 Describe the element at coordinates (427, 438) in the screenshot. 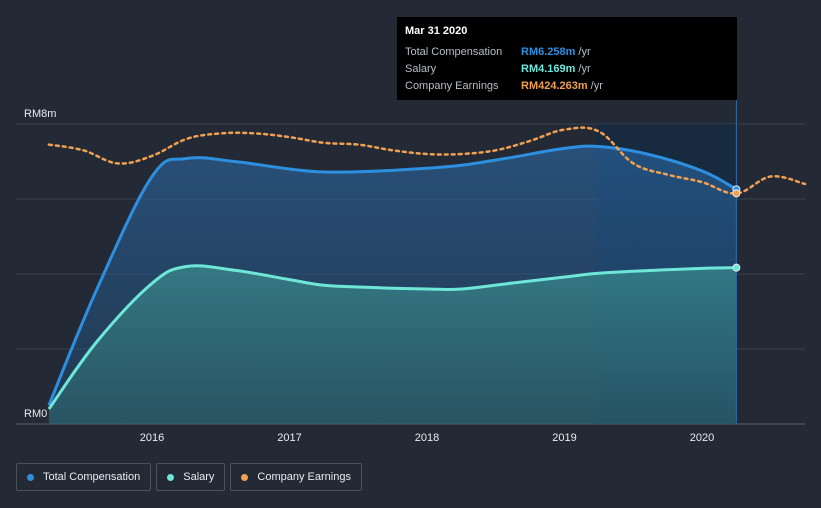

I see `x-tick-label: 2018` at that location.